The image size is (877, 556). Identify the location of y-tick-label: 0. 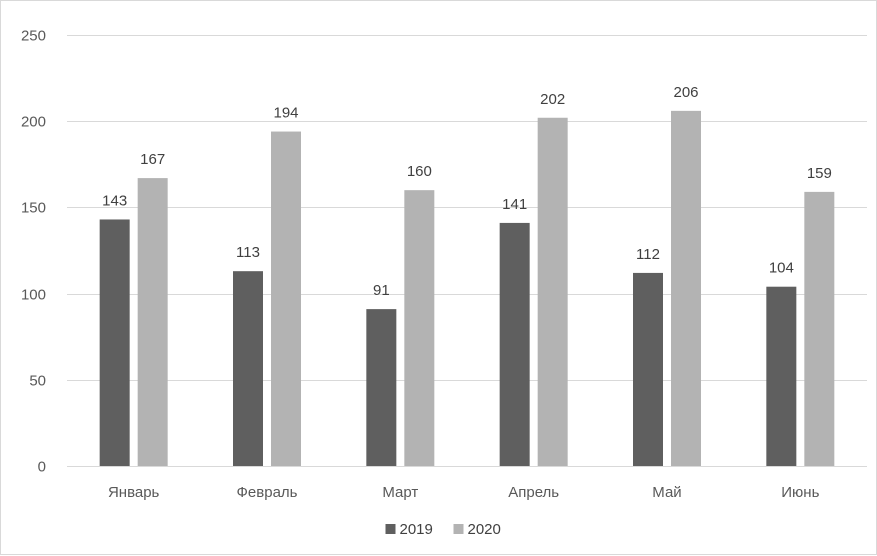
(42, 467).